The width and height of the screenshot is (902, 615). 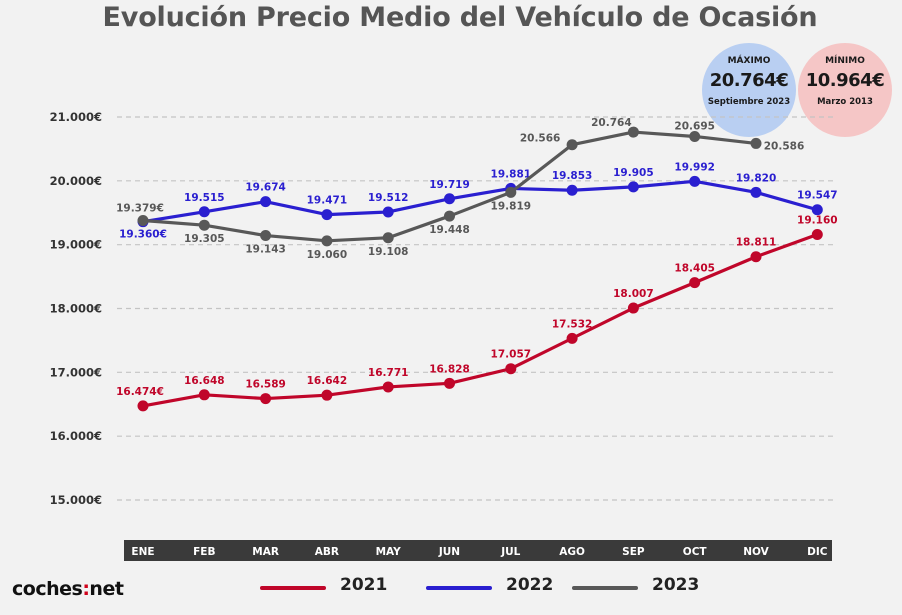 What do you see at coordinates (364, 585) in the screenshot?
I see `legend-label-2021: 2021` at bounding box center [364, 585].